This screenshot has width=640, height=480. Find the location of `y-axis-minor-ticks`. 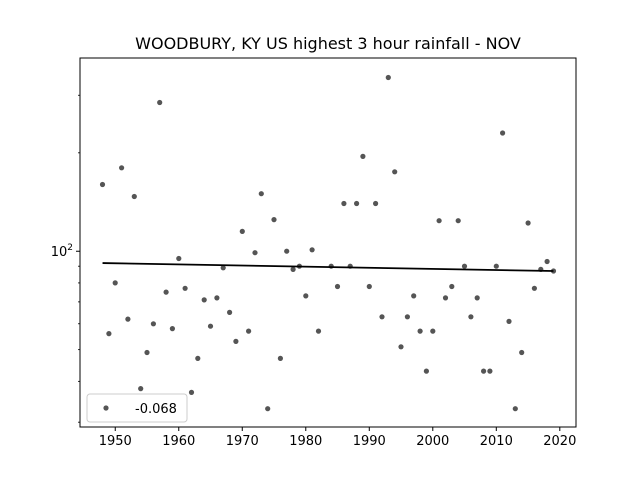

y-axis-minor-ticks is located at coordinates (79, 258).